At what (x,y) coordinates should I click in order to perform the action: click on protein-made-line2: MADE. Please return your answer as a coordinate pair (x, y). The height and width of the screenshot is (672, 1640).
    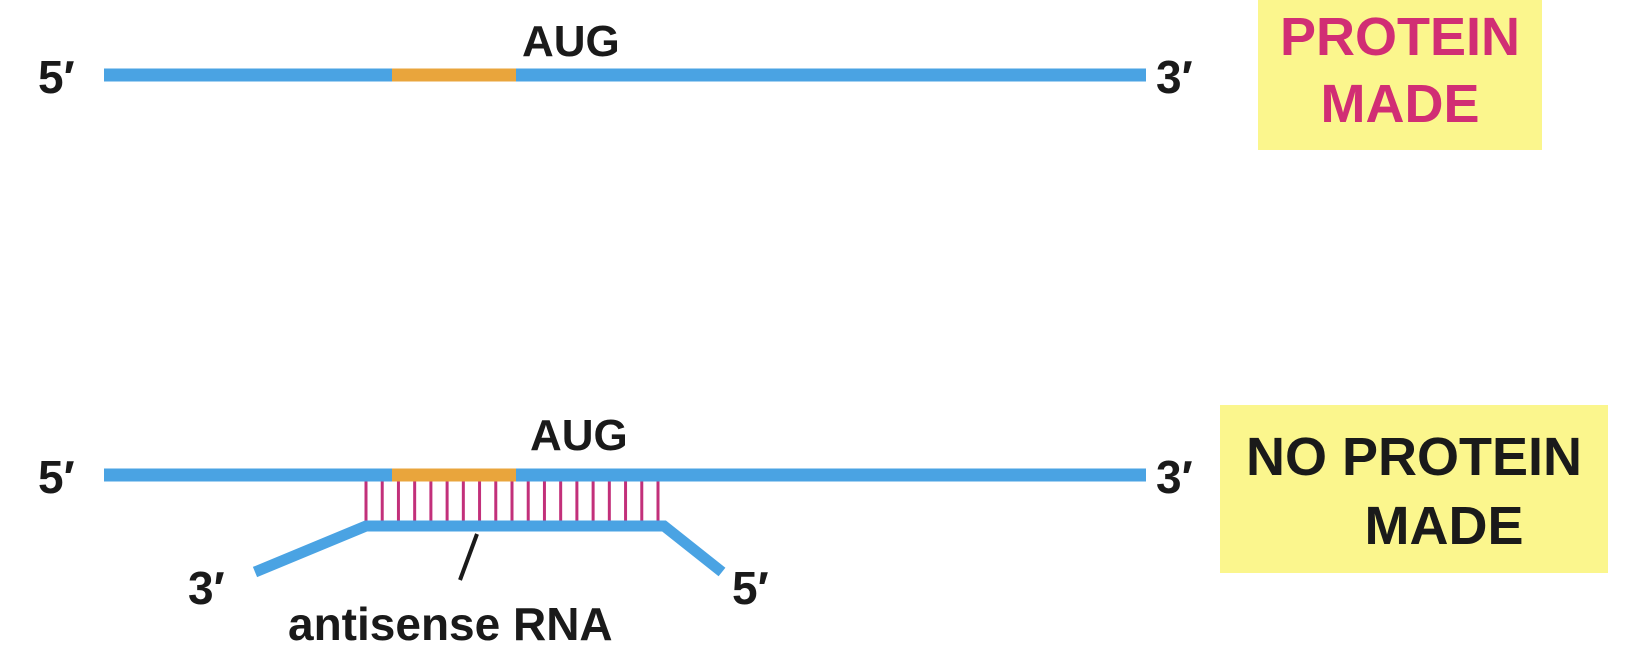
    Looking at the image, I should click on (1400, 104).